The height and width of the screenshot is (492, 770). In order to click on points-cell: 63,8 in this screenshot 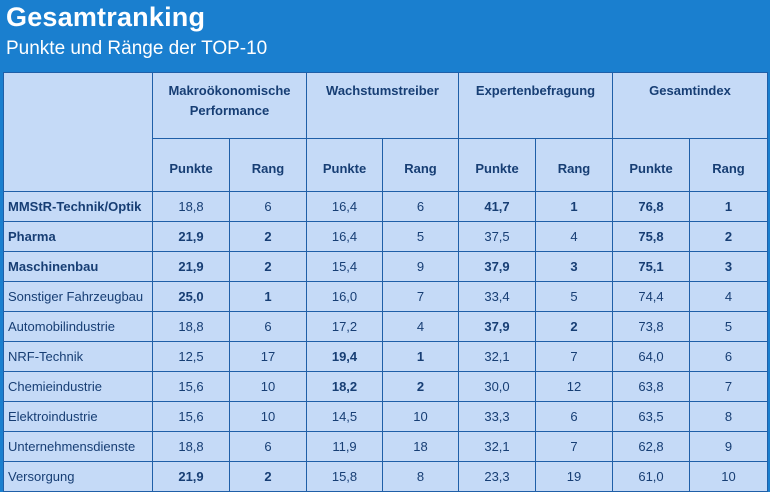, I will do `click(651, 386)`.